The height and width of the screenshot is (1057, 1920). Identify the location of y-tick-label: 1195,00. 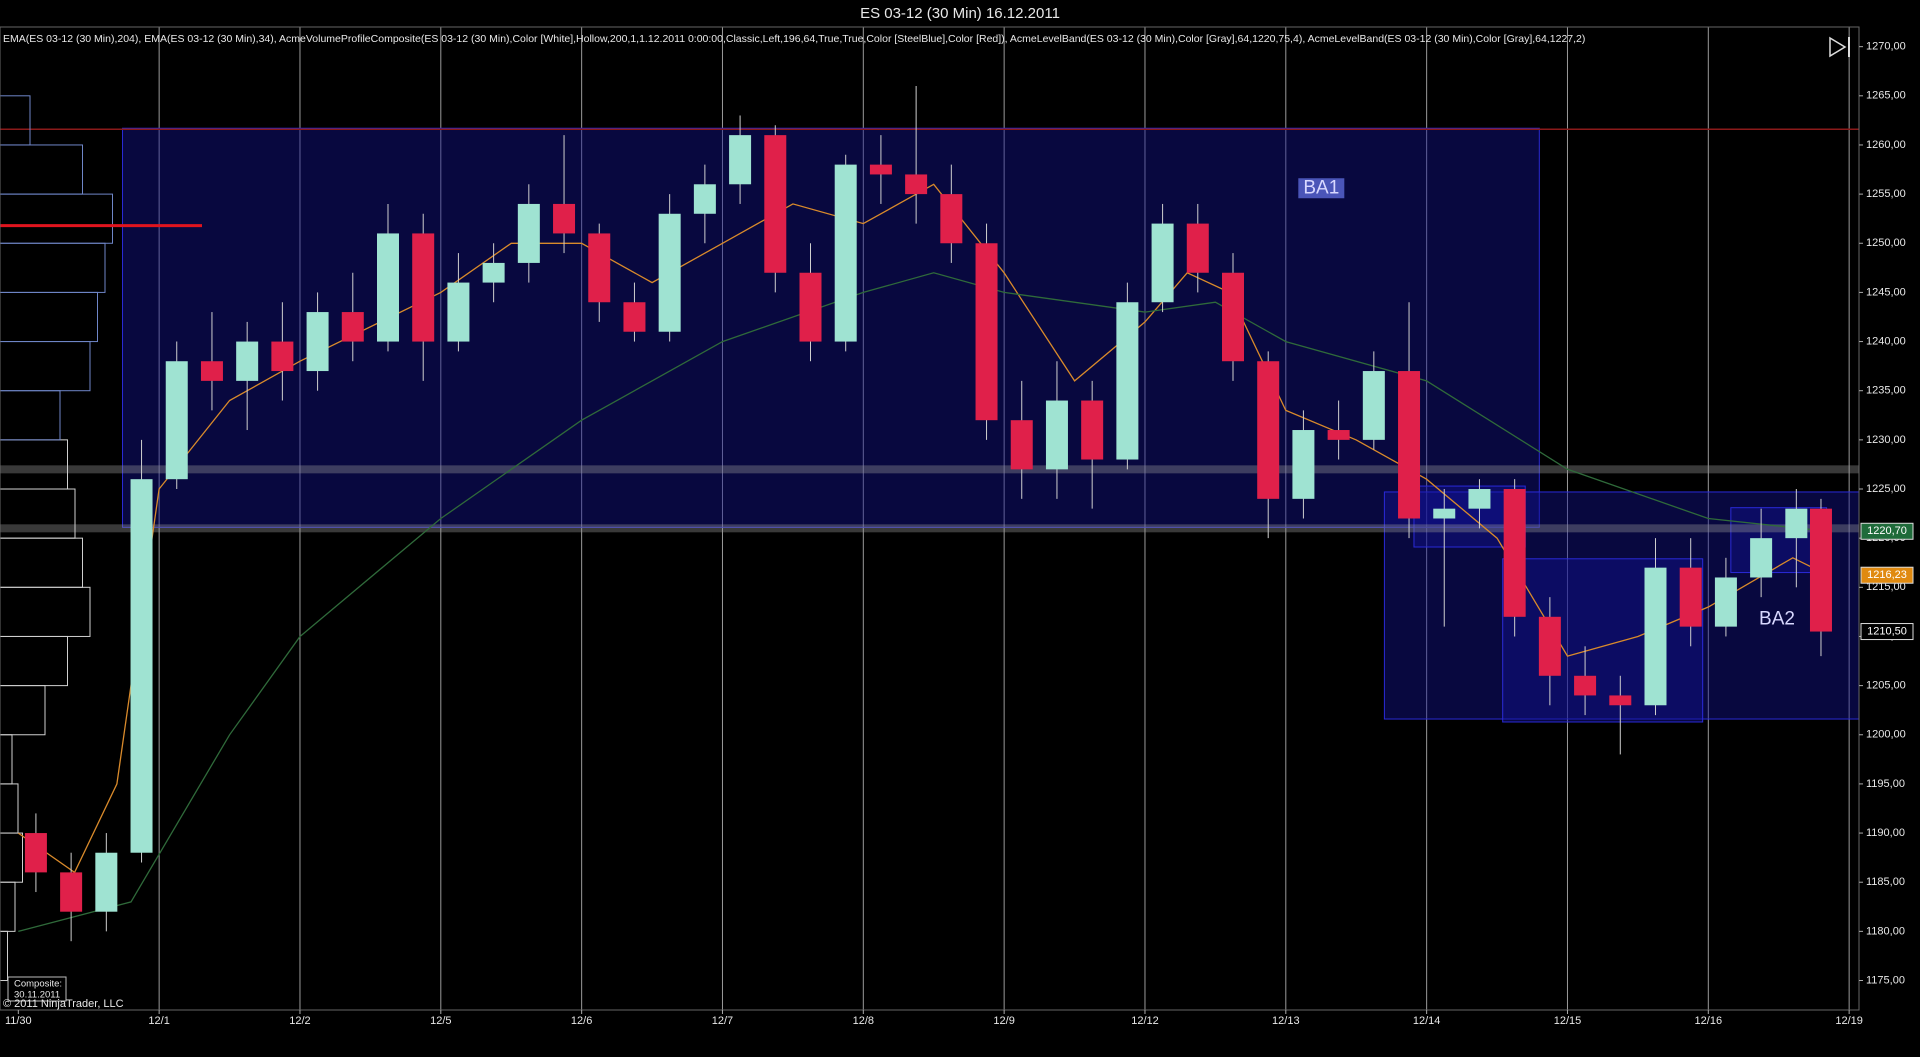
(1885, 784).